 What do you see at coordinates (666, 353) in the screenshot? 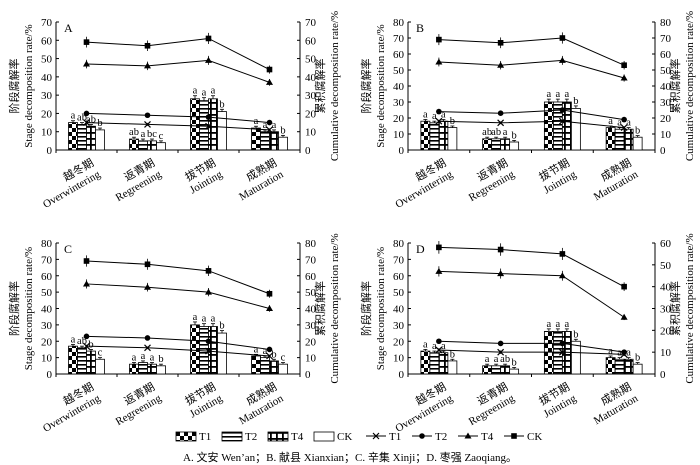
I see `right-tick-label: 10` at bounding box center [666, 353].